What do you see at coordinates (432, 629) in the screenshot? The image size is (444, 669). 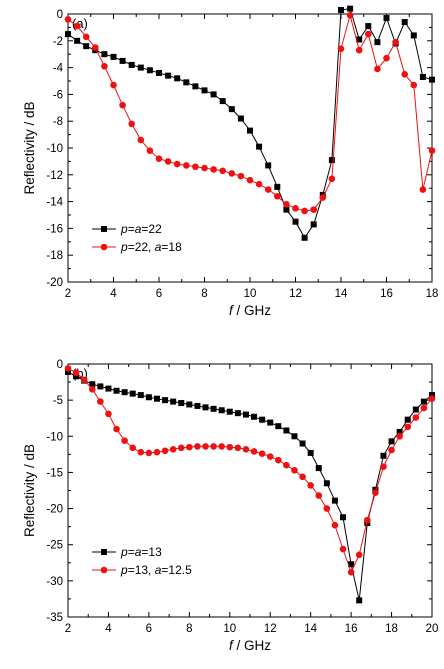 I see `x-tick-label: 20` at bounding box center [432, 629].